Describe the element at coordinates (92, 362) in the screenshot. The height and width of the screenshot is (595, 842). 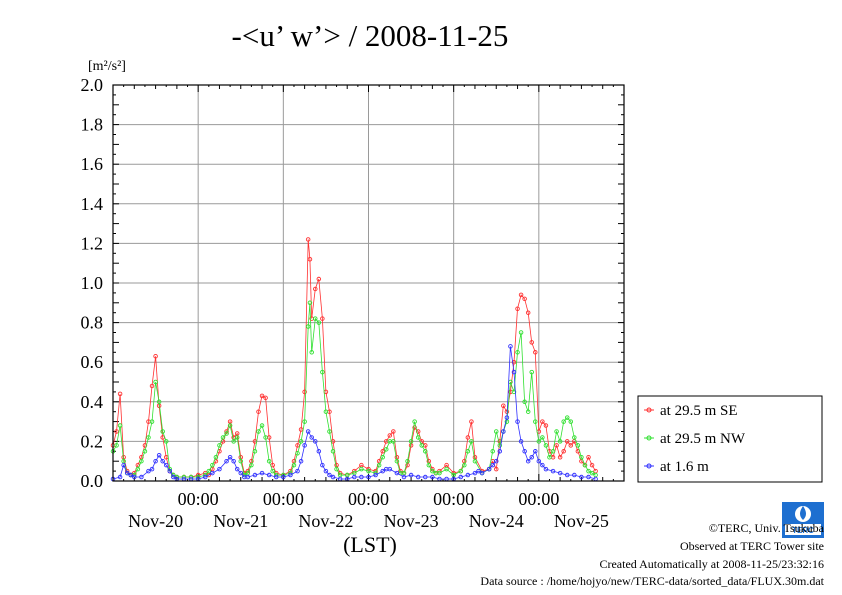
I see `y-tick-label: 0.6` at that location.